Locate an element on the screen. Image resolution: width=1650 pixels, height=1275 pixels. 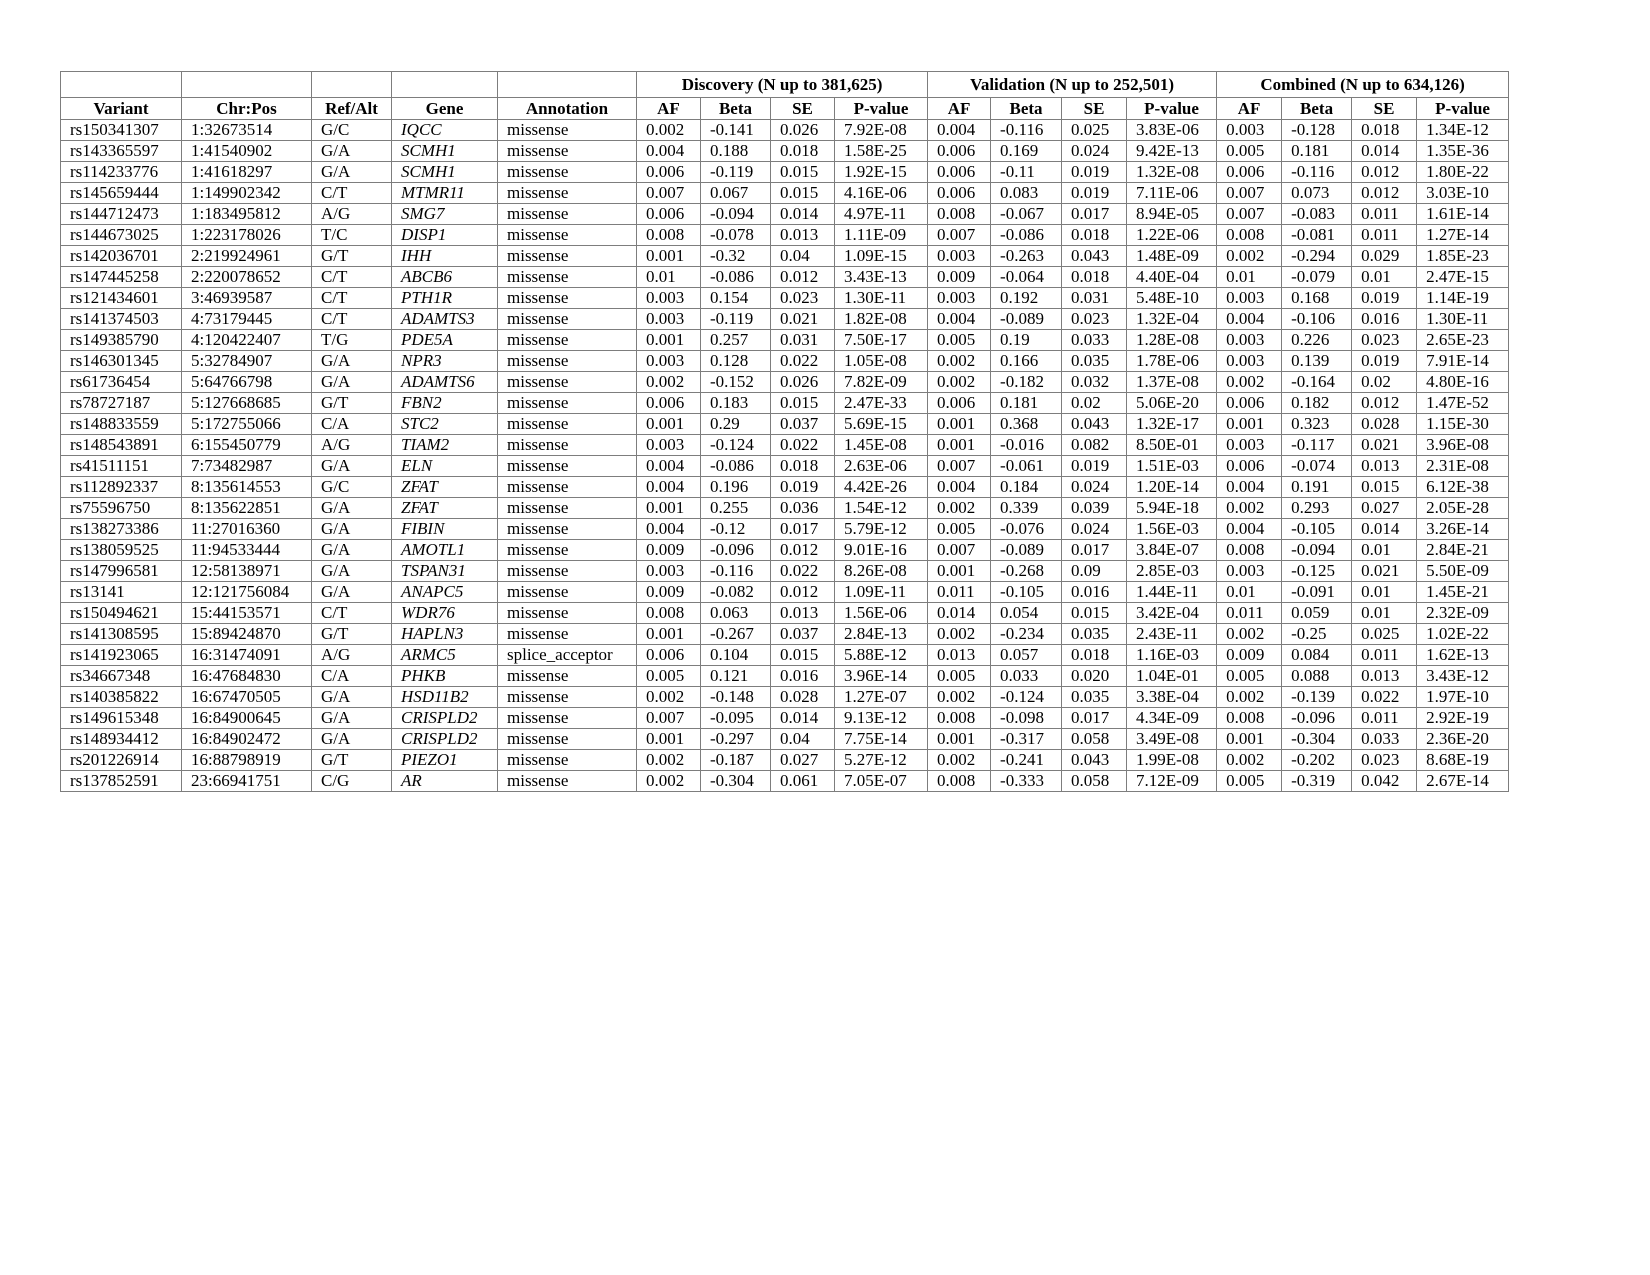
cell-discovery-beta: 0.255 is located at coordinates (735, 508).